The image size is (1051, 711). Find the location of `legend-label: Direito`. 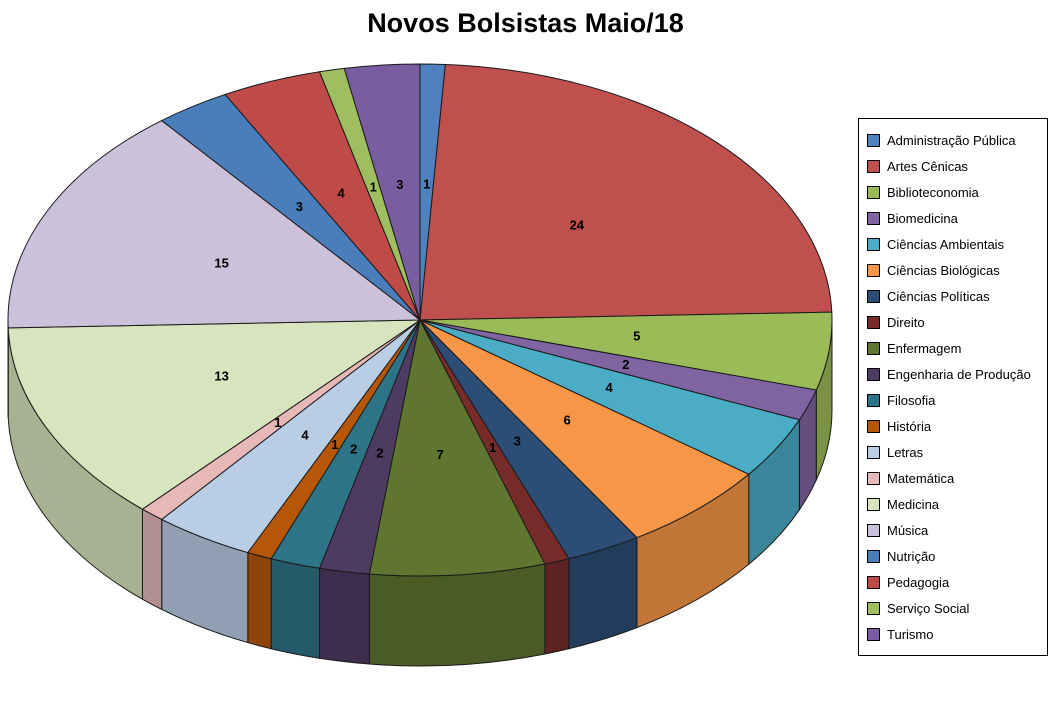

legend-label: Direito is located at coordinates (906, 322).